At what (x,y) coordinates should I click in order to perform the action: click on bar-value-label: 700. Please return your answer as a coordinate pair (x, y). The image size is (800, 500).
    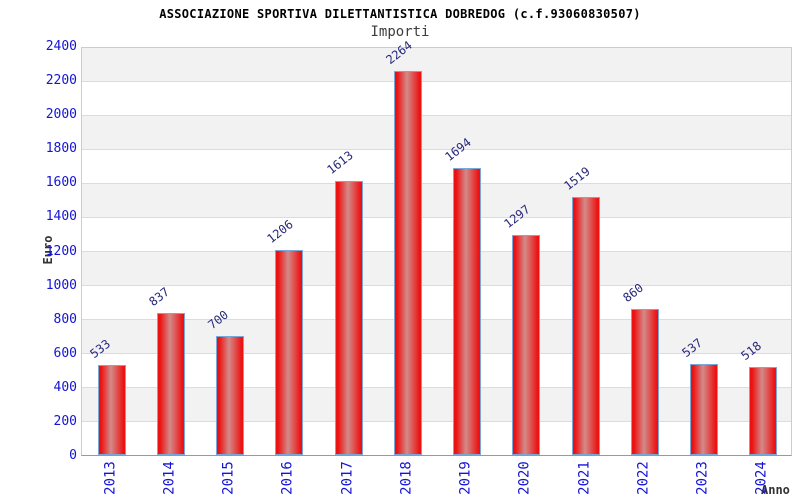
    Looking at the image, I should click on (218, 319).